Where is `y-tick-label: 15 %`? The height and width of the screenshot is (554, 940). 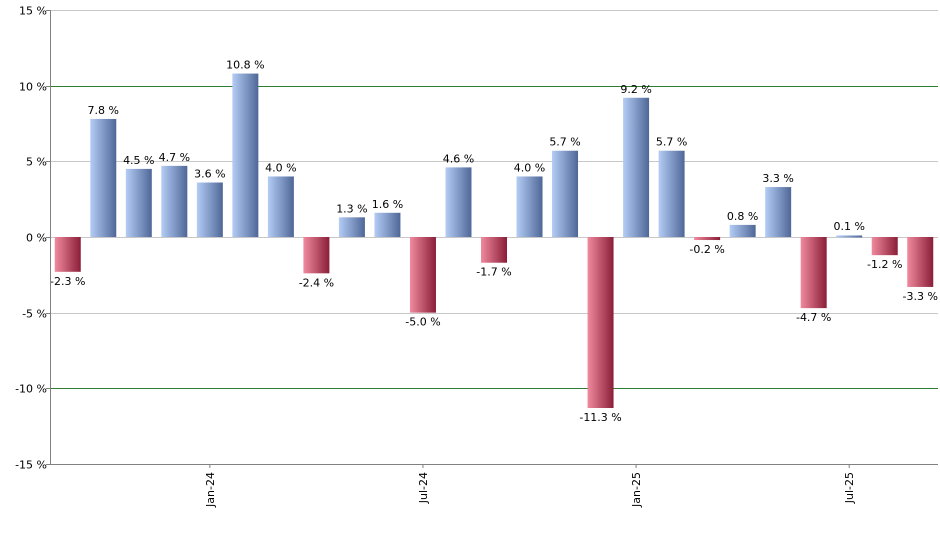 y-tick-label: 15 % is located at coordinates (33, 11).